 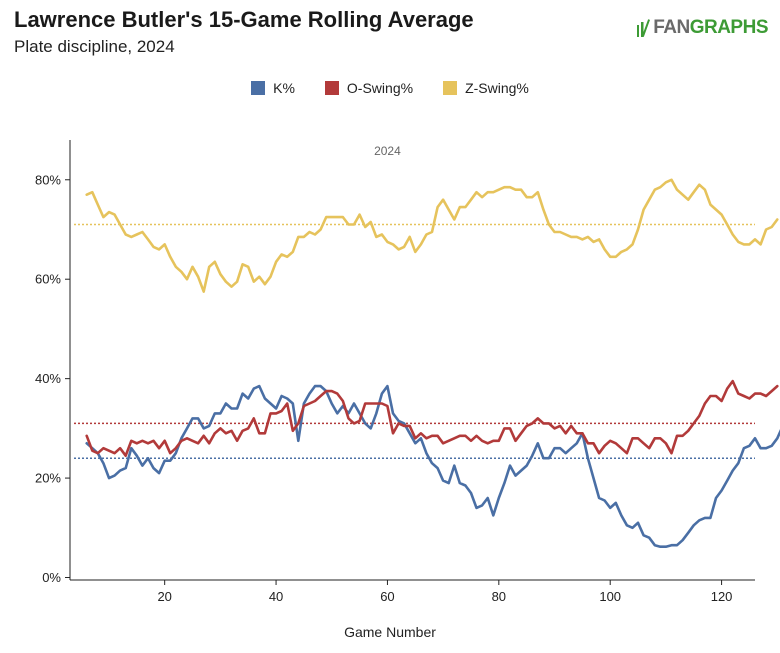 What do you see at coordinates (48, 279) in the screenshot?
I see `y-tick-label: 60%` at bounding box center [48, 279].